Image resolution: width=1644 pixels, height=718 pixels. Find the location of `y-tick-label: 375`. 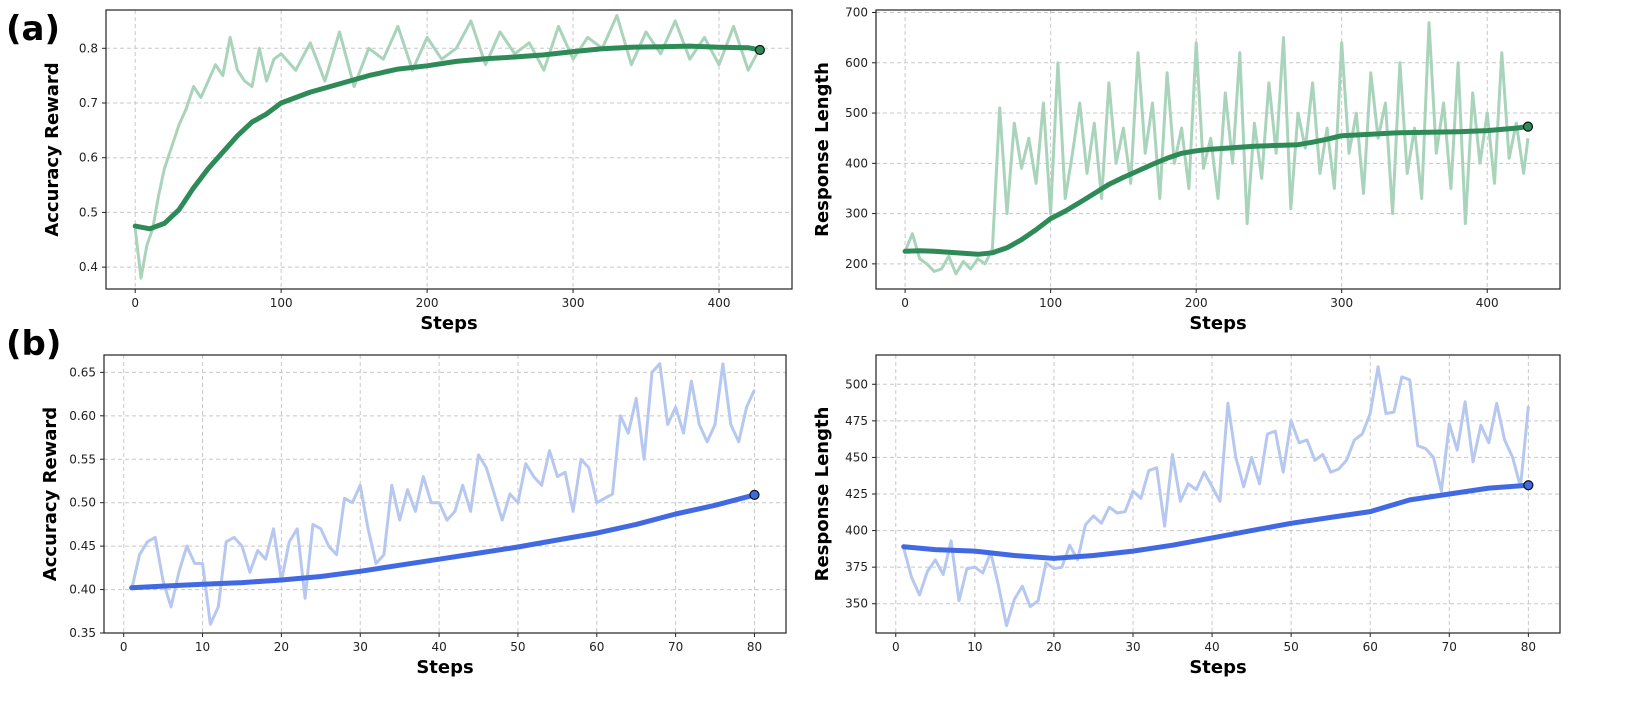

y-tick-label: 375 is located at coordinates (856, 567).